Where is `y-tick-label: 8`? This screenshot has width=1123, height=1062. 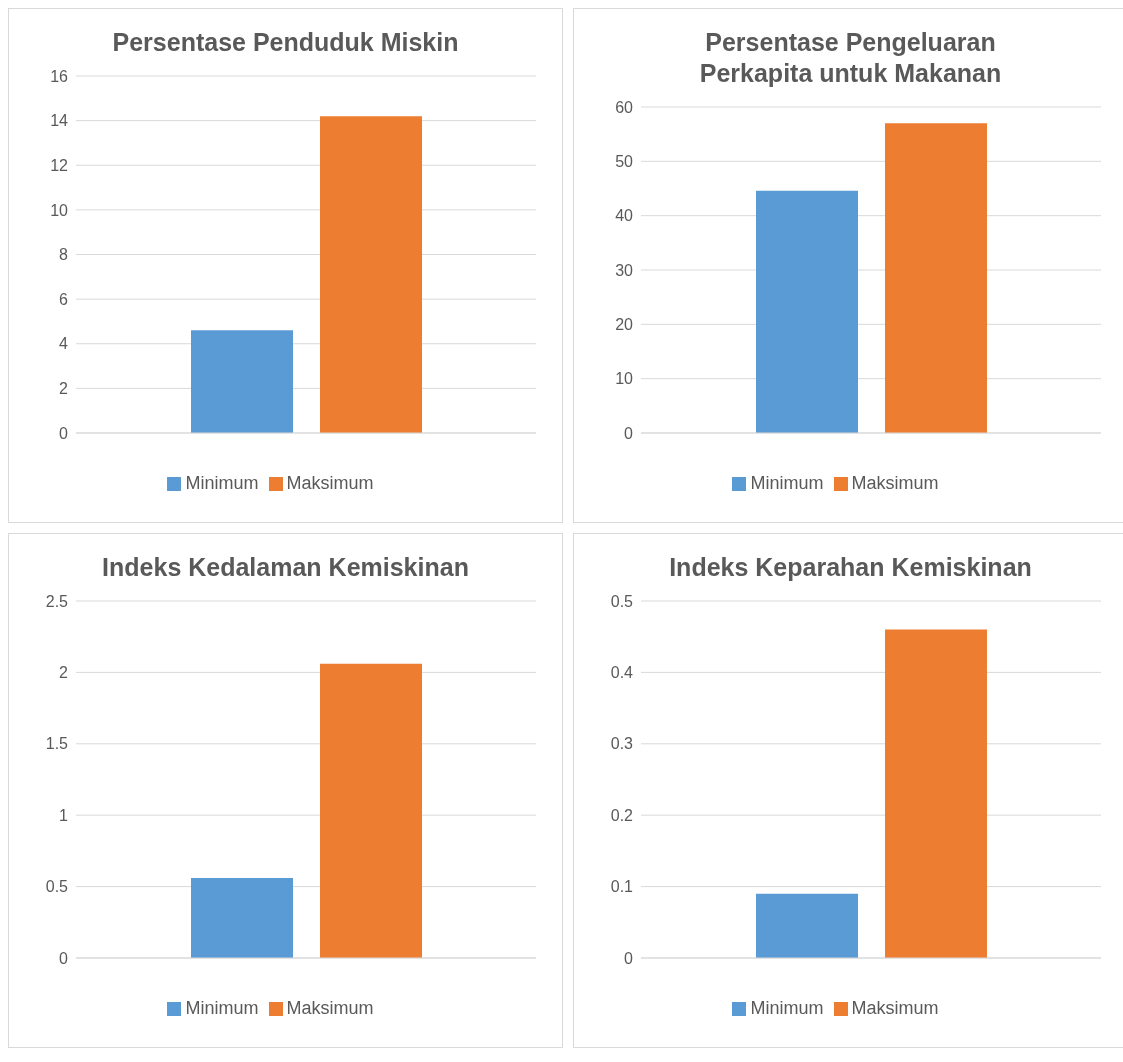
y-tick-label: 8 is located at coordinates (63, 255).